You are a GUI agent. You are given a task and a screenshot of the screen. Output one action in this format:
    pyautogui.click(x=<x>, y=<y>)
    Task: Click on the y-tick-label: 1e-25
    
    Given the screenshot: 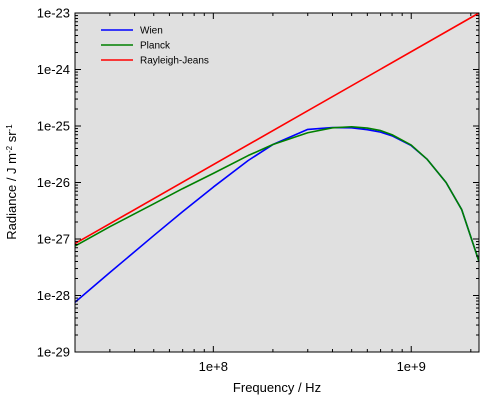 What is the action you would take?
    pyautogui.click(x=53, y=126)
    